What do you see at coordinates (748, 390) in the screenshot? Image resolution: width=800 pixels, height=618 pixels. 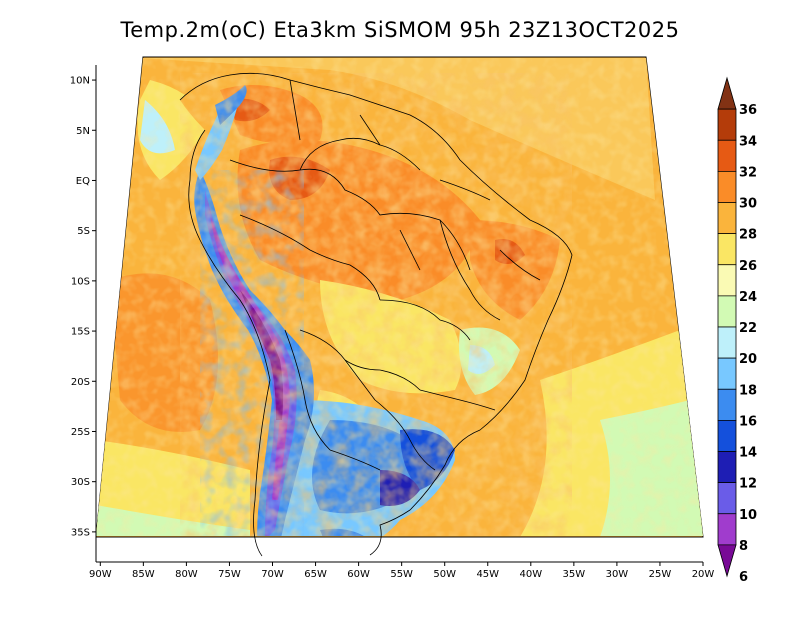 I see `colorbar-label: 18` at bounding box center [748, 390].